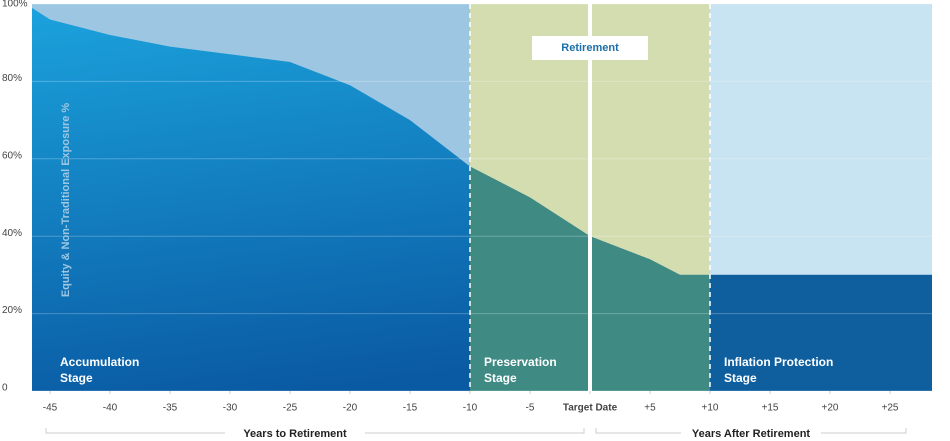 This screenshot has width=950, height=441. I want to click on x-tick-label: -10, so click(470, 408).